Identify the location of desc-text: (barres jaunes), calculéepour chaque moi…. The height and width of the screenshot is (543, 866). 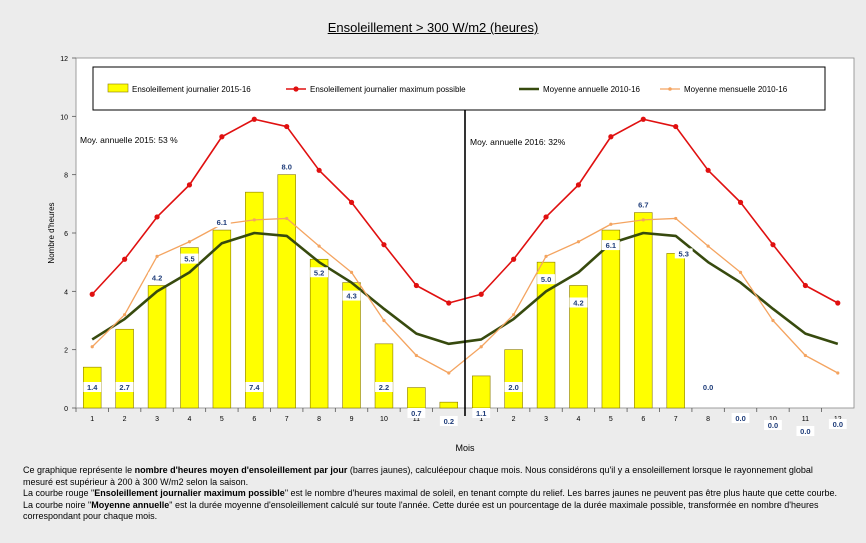
(418, 476).